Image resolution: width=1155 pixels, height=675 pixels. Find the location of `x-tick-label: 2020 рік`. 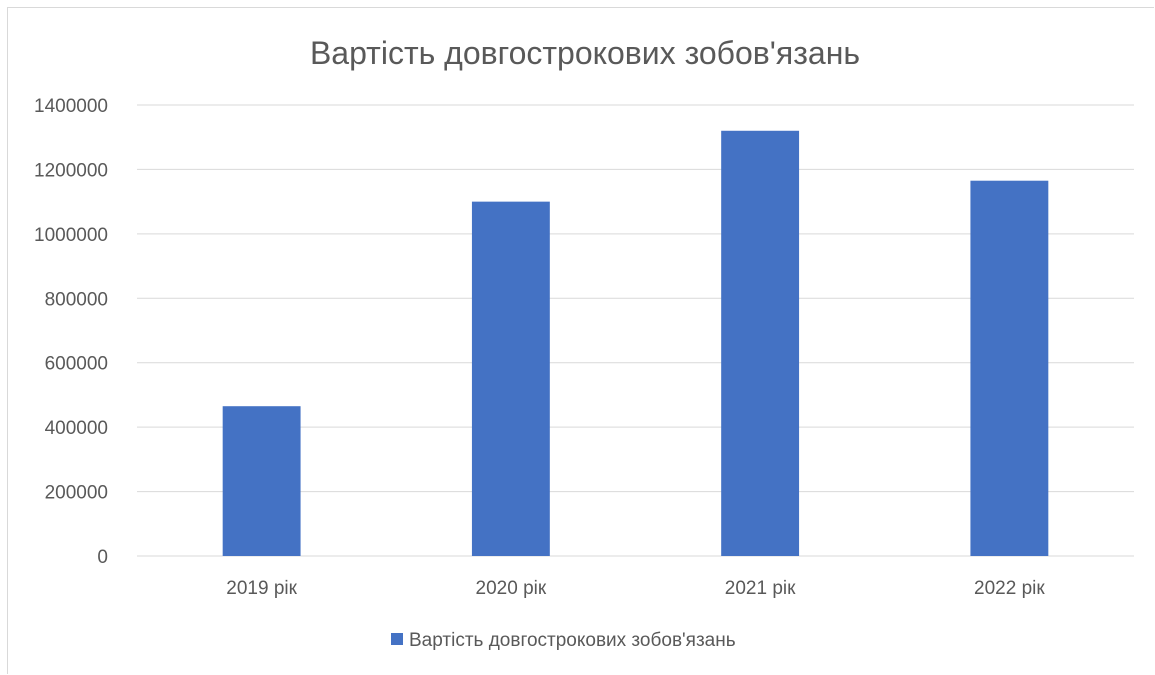

x-tick-label: 2020 рік is located at coordinates (511, 588).